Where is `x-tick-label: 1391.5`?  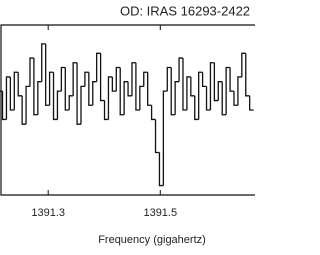 x-tick-label: 1391.5 is located at coordinates (160, 213).